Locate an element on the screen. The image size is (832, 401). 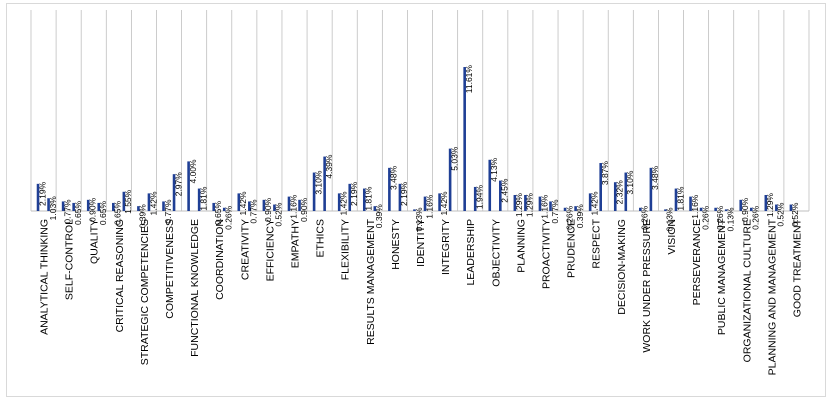
category-label: GOOD TREATMENT is located at coordinates (797, 267).